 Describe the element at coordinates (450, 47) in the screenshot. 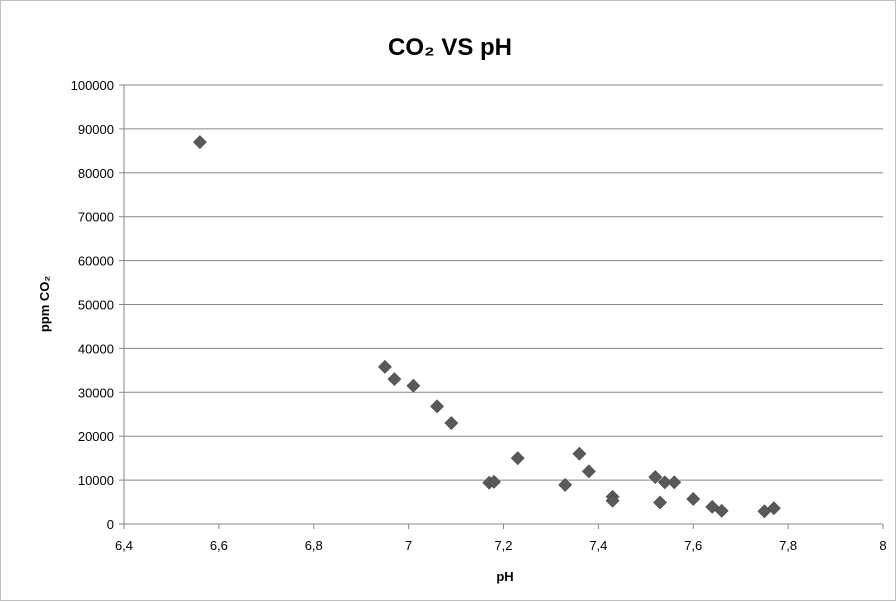

I see `chart-title: CO₂ VS pH` at that location.